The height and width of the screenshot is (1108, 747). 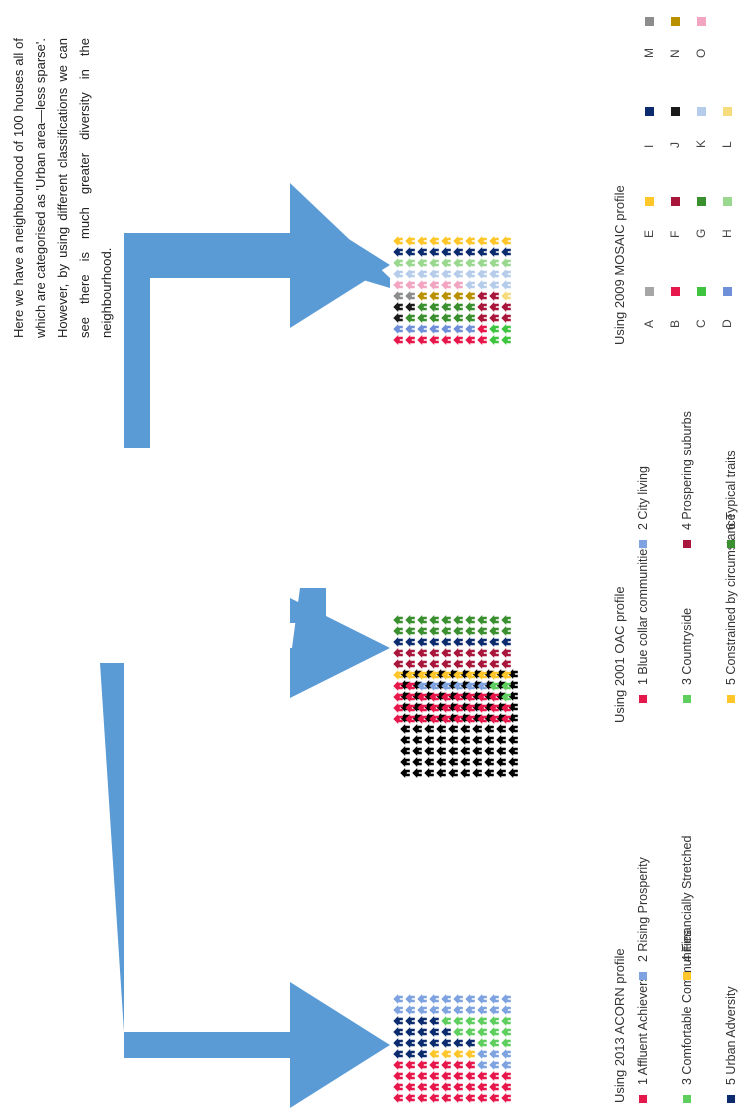 What do you see at coordinates (701, 37) in the screenshot?
I see `legend-item-mosaic-O: O` at bounding box center [701, 37].